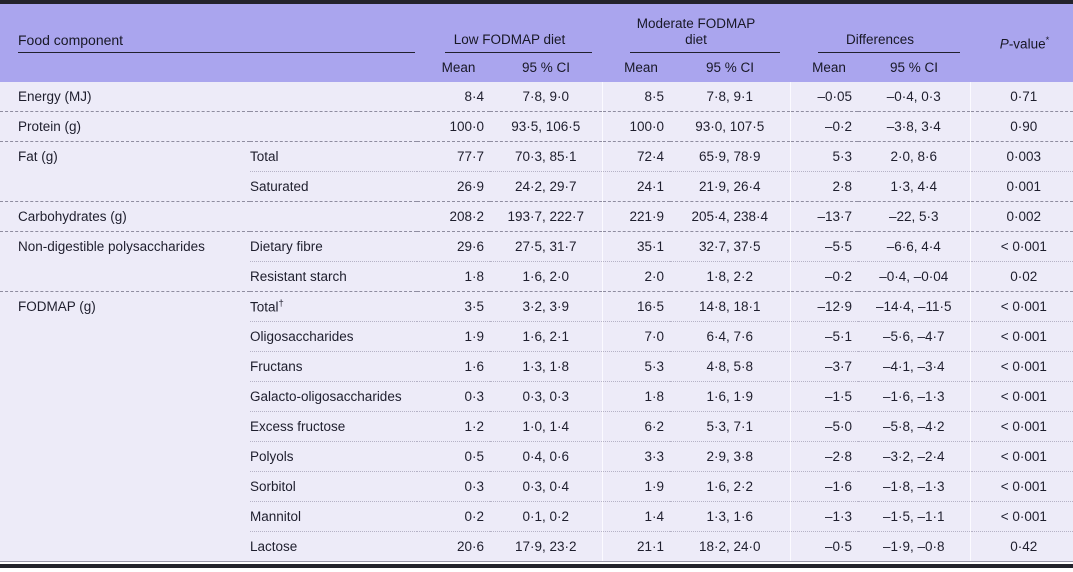 The image size is (1073, 572). What do you see at coordinates (454, 486) in the screenshot?
I see `low-fodmap-mean-value: 0·3` at bounding box center [454, 486].